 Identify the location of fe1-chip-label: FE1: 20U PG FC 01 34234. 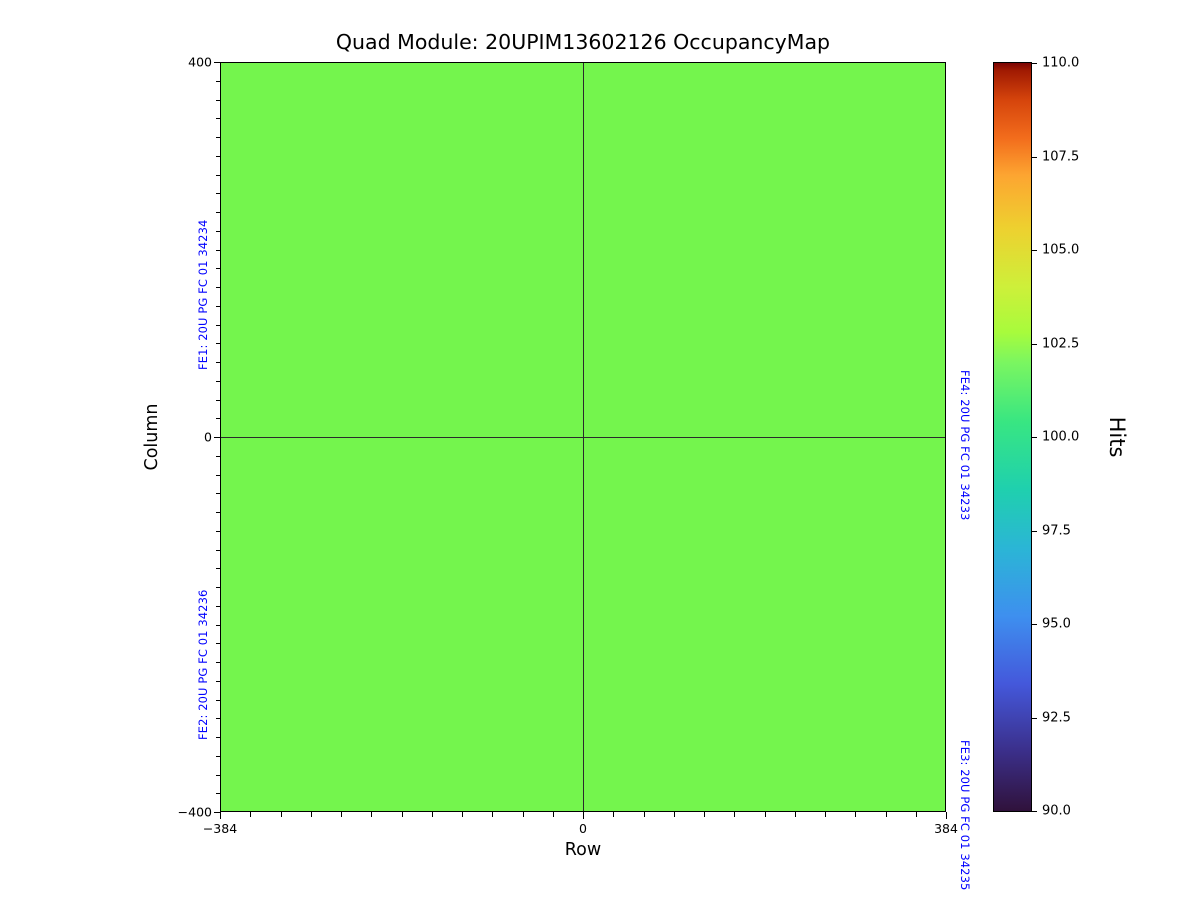
(203, 294).